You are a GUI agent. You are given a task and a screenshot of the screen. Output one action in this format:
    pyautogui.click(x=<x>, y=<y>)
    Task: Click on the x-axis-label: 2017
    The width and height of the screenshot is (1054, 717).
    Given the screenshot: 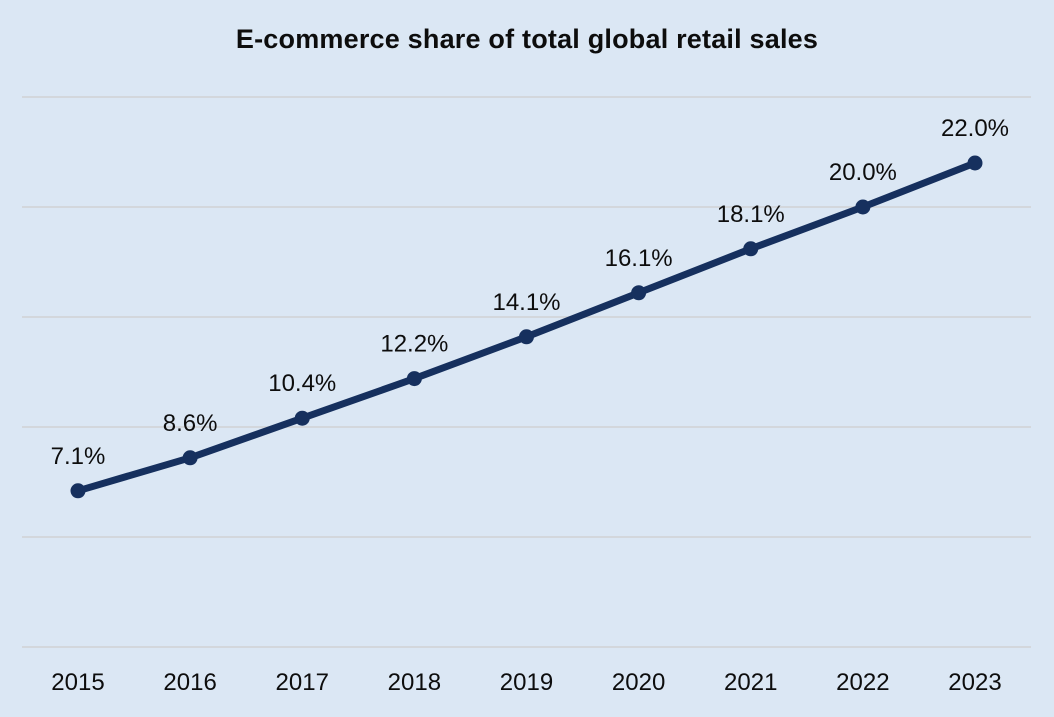 What is the action you would take?
    pyautogui.click(x=302, y=682)
    